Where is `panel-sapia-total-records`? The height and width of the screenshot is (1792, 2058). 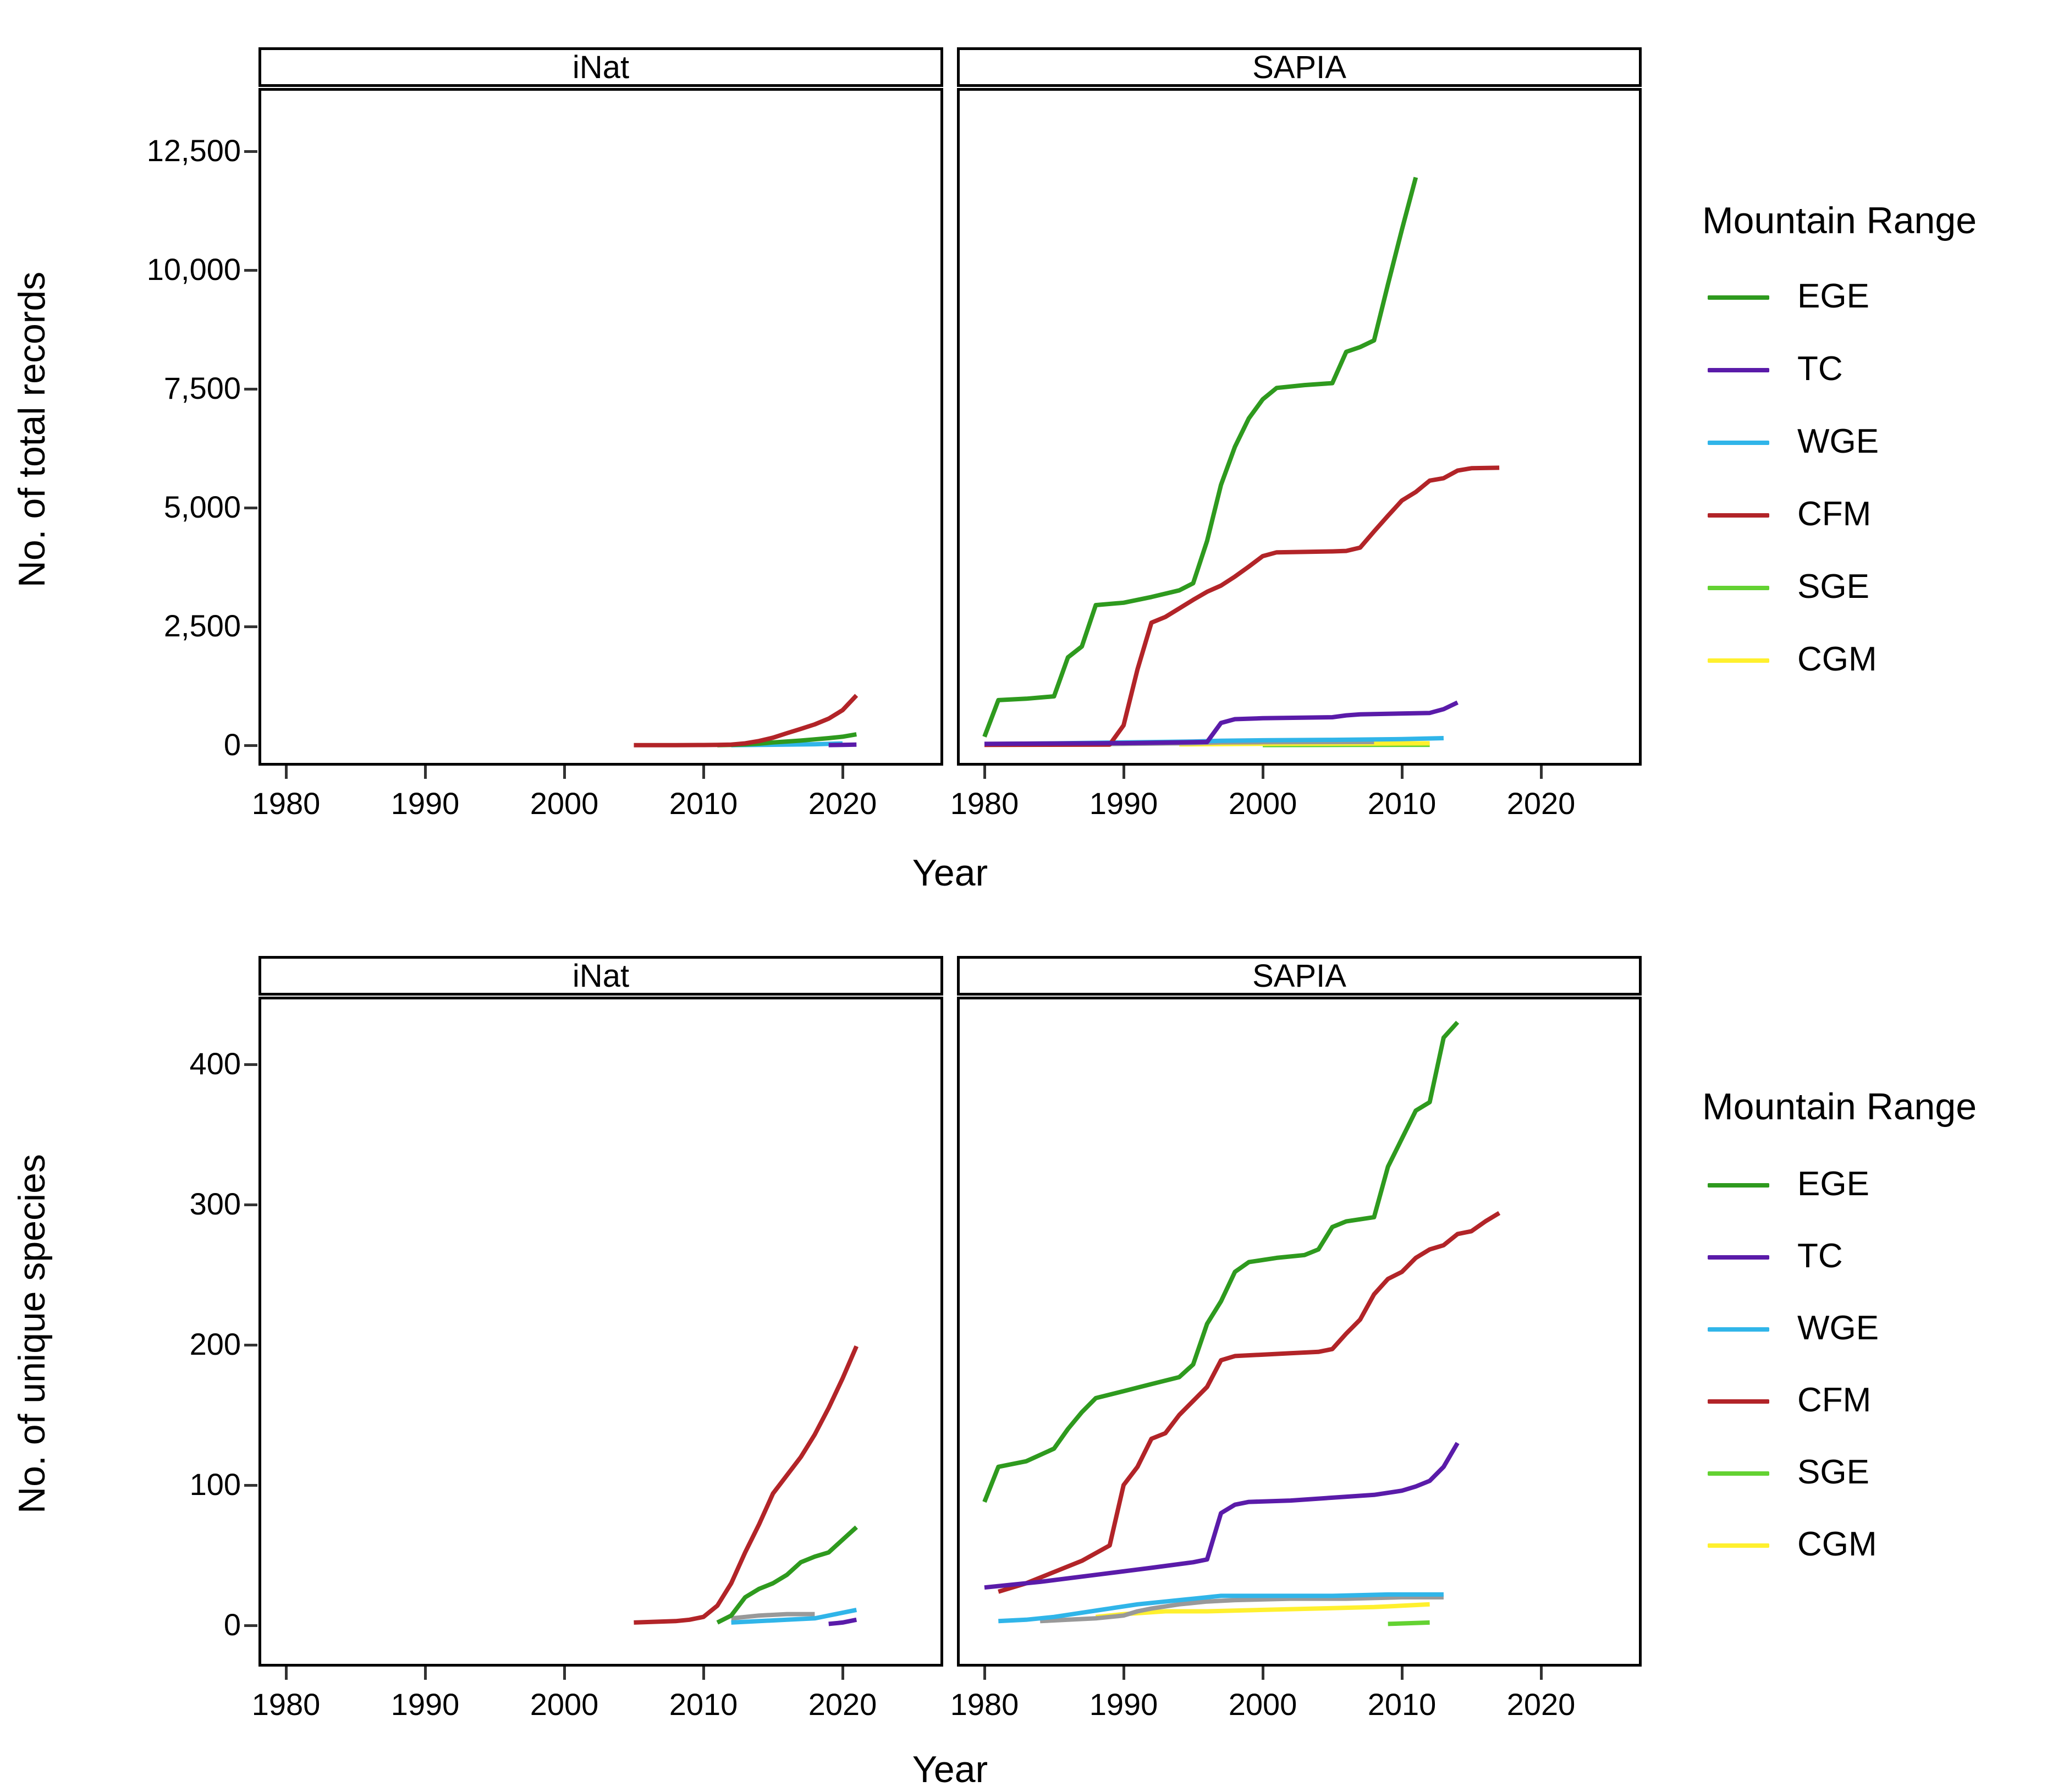 panel-sapia-total-records is located at coordinates (1299, 427).